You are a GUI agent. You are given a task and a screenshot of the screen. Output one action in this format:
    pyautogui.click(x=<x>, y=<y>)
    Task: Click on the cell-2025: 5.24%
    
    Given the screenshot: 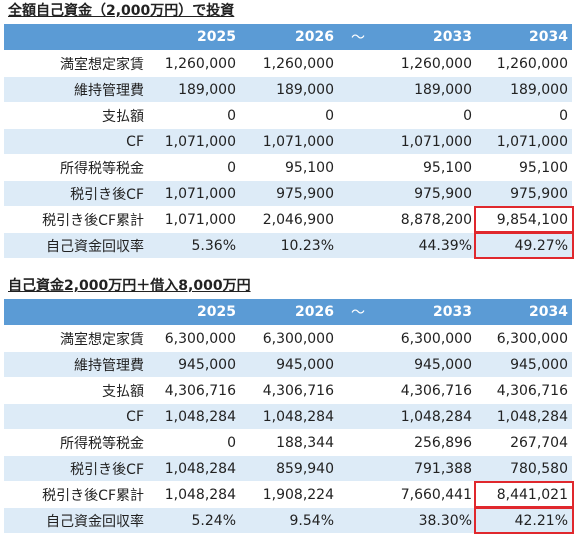 What is the action you would take?
    pyautogui.click(x=194, y=520)
    